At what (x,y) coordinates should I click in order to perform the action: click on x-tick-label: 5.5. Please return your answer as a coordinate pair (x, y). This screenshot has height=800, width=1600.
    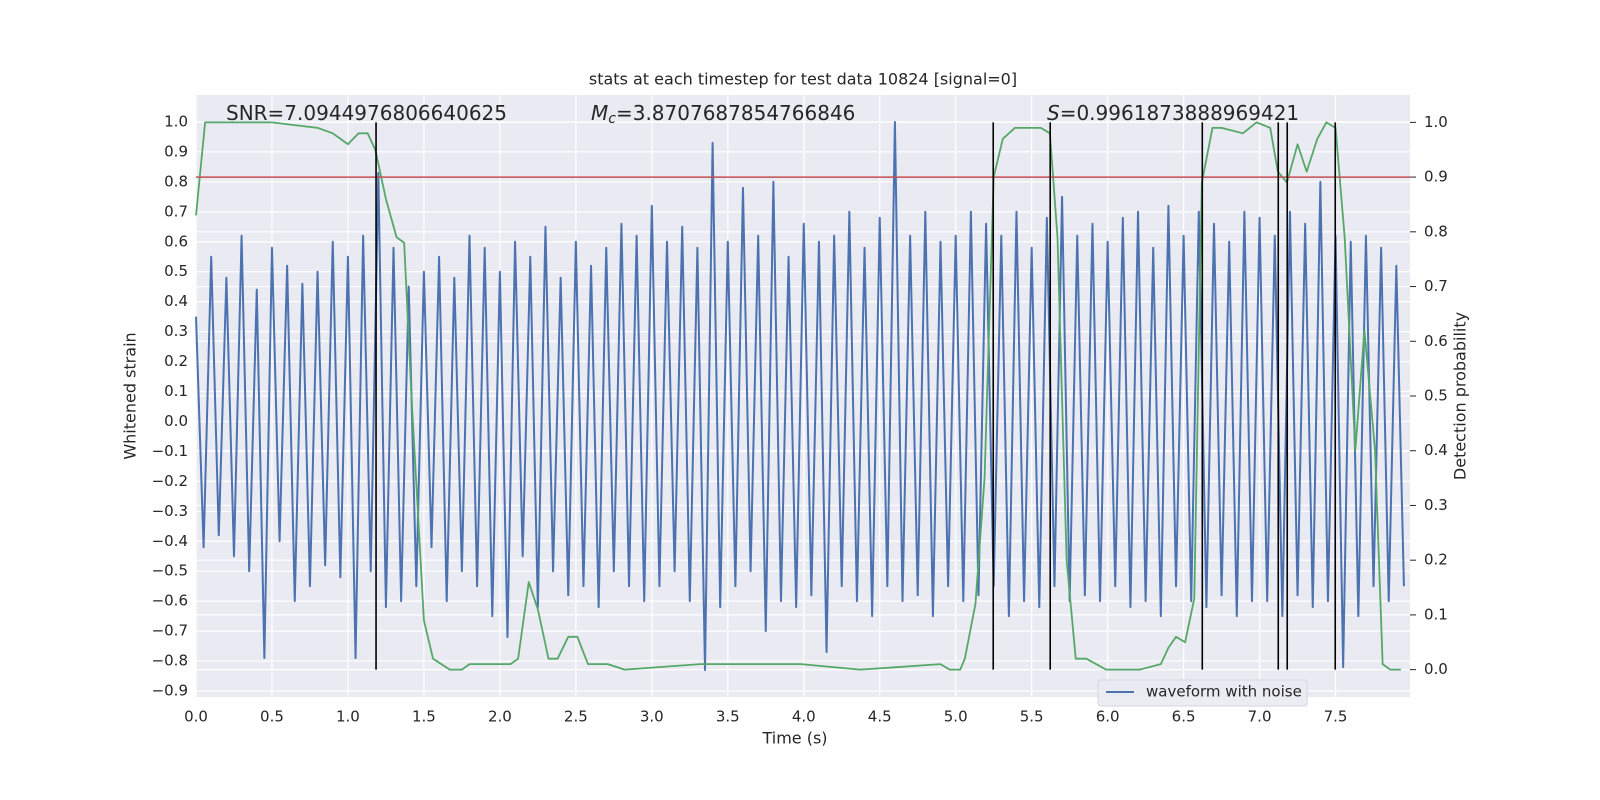
    Looking at the image, I should click on (1032, 717).